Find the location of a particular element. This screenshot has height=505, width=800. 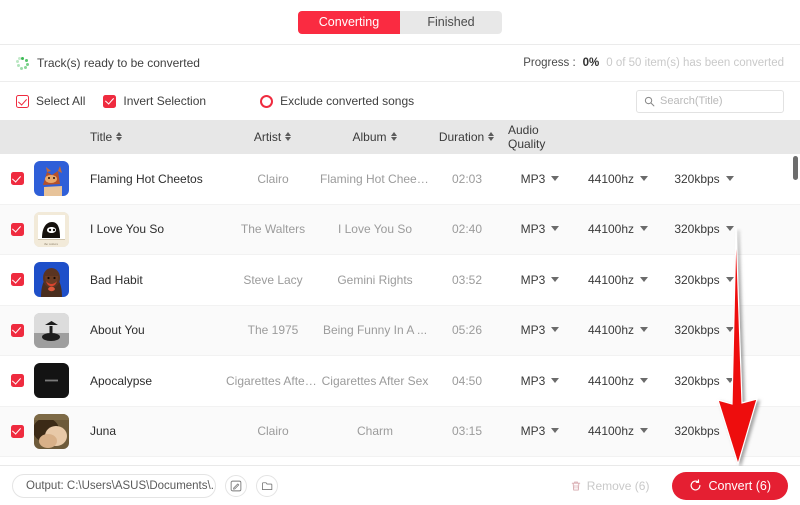

album-art-cell: the walters is located at coordinates (62, 229).